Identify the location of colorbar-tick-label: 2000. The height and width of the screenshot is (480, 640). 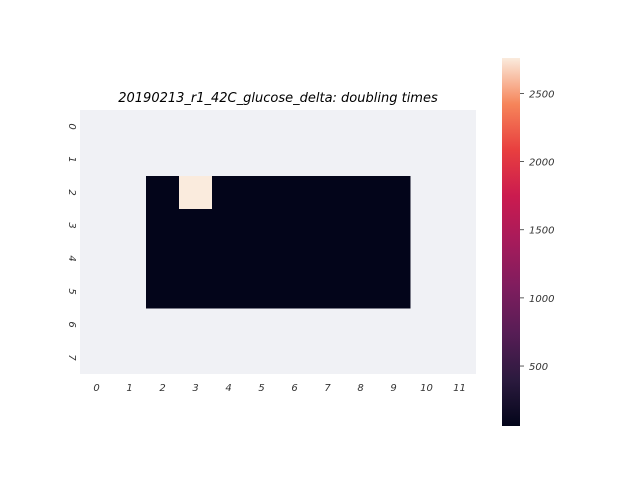
(541, 163).